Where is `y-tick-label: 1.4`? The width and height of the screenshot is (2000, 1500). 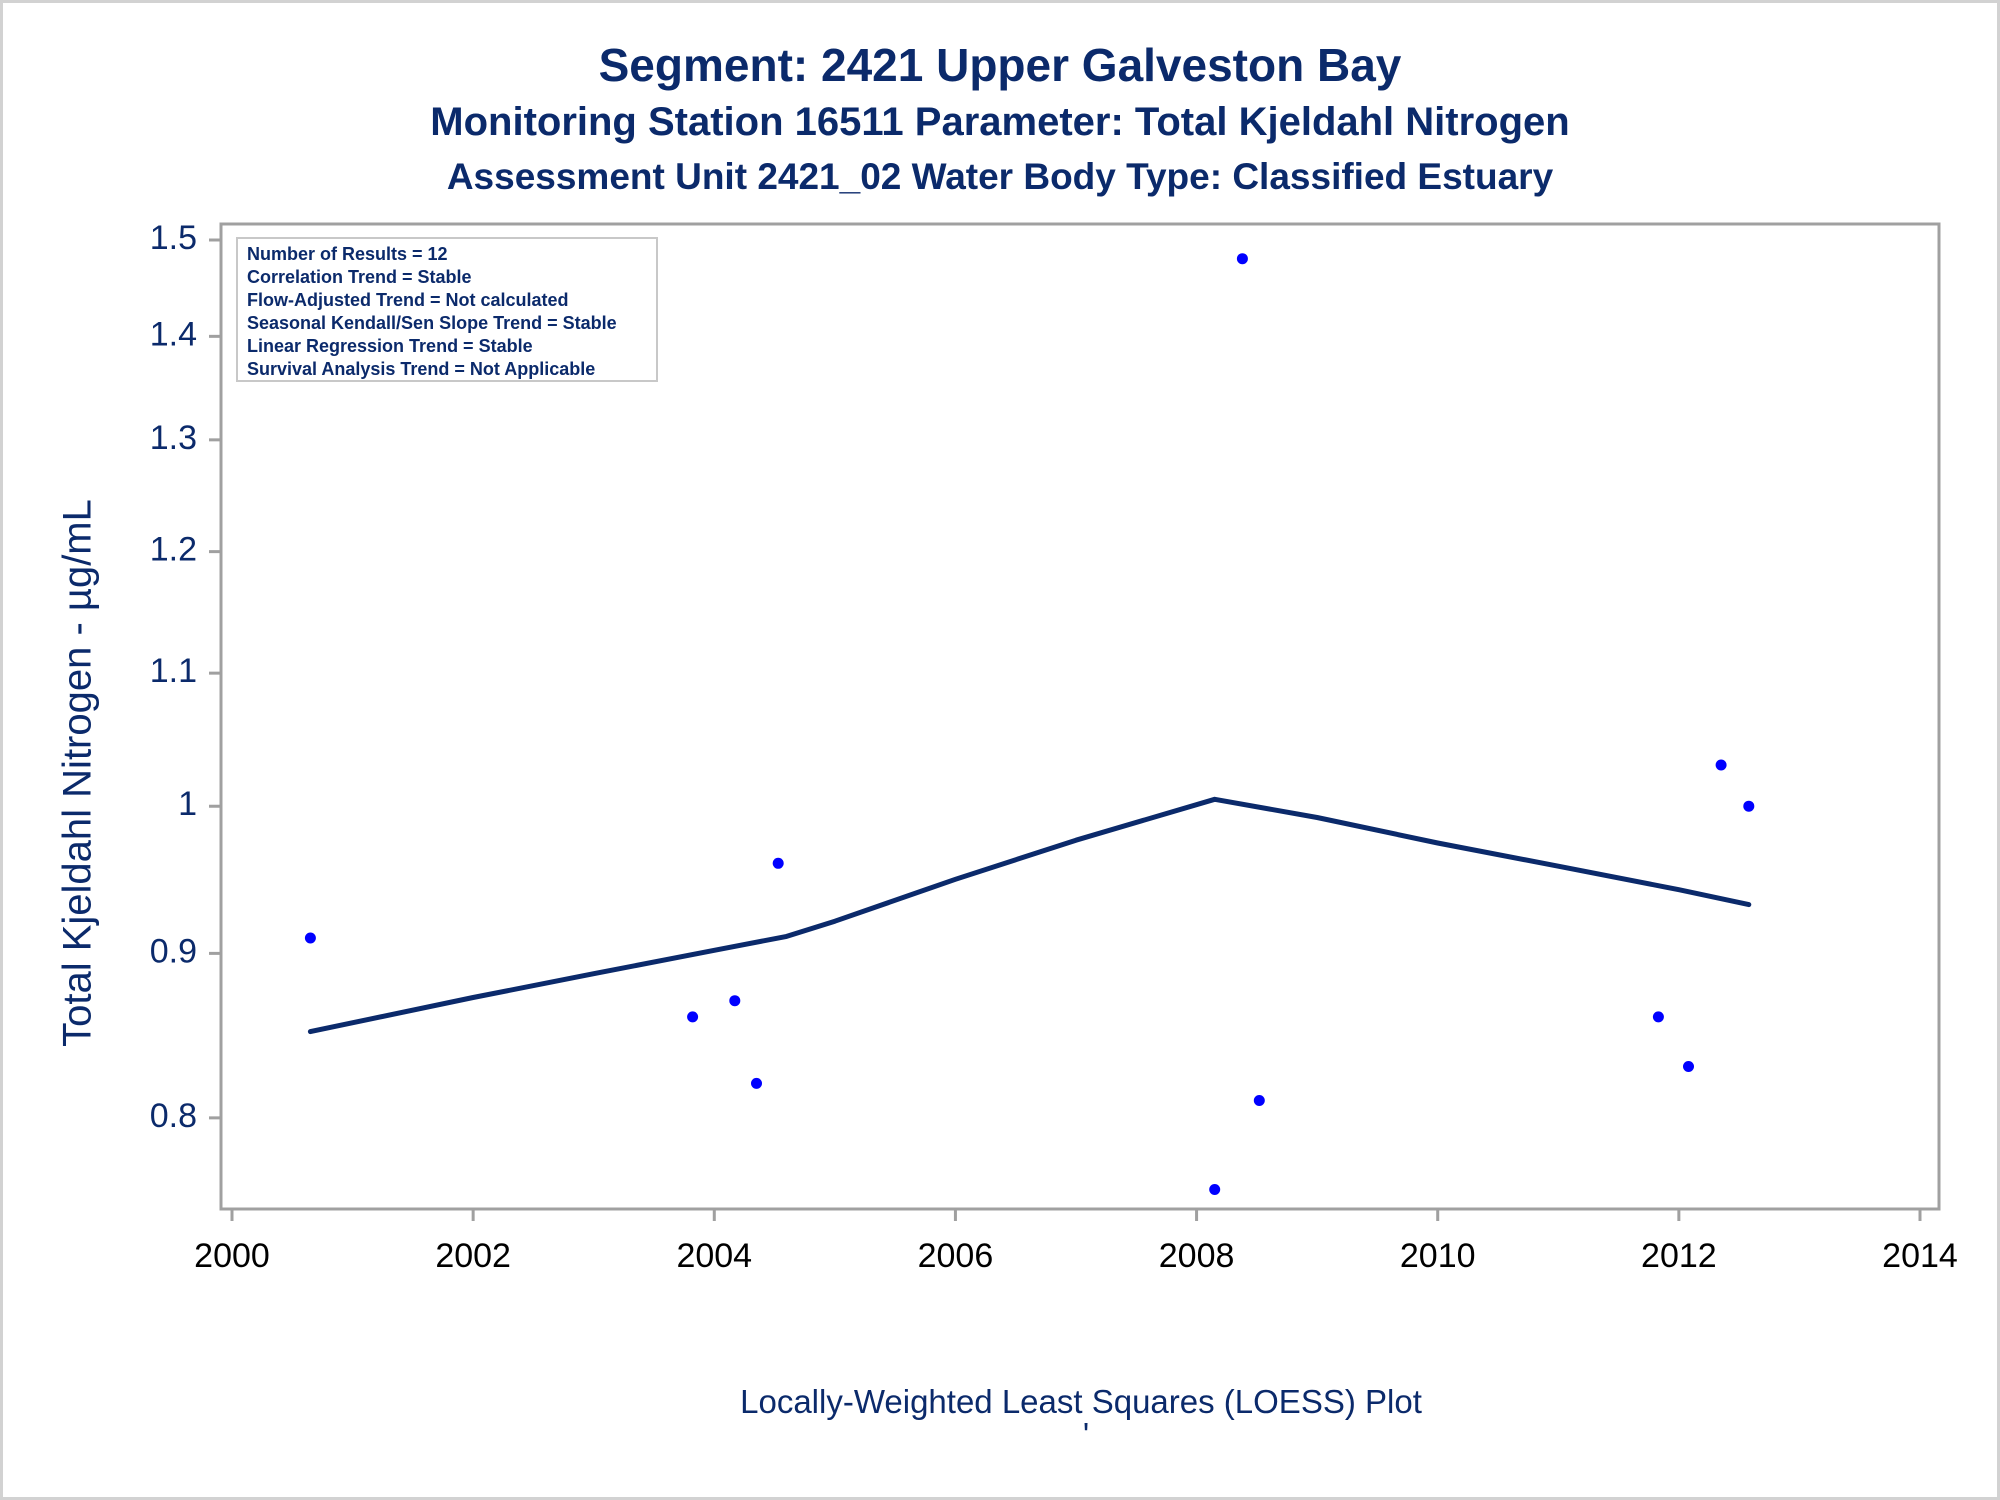 y-tick-label: 1.4 is located at coordinates (173, 334).